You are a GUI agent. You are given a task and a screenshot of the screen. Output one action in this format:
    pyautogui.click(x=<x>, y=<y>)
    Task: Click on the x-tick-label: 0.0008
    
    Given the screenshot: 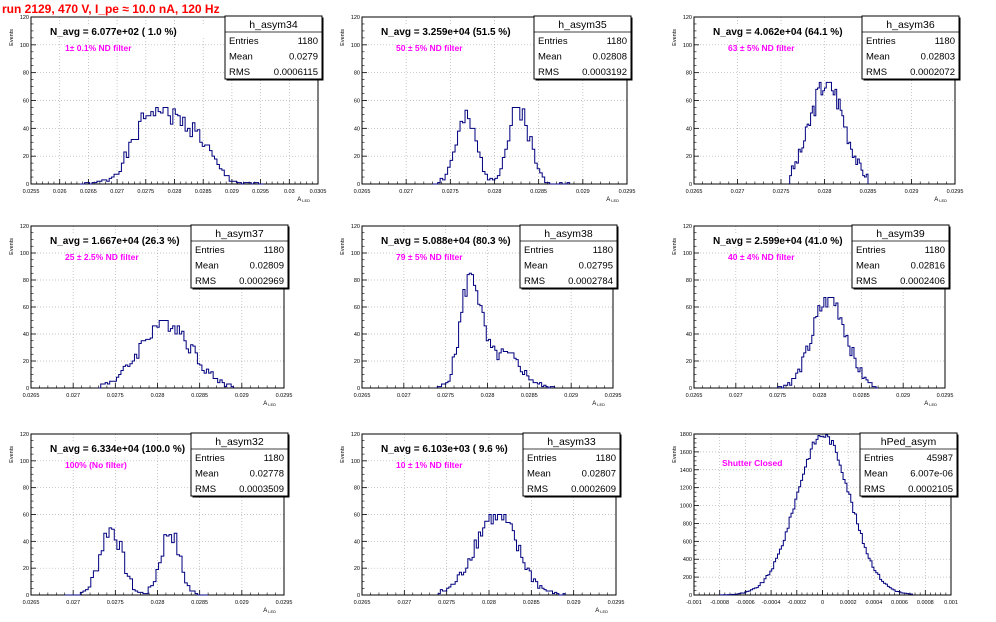 What is the action you would take?
    pyautogui.click(x=925, y=603)
    